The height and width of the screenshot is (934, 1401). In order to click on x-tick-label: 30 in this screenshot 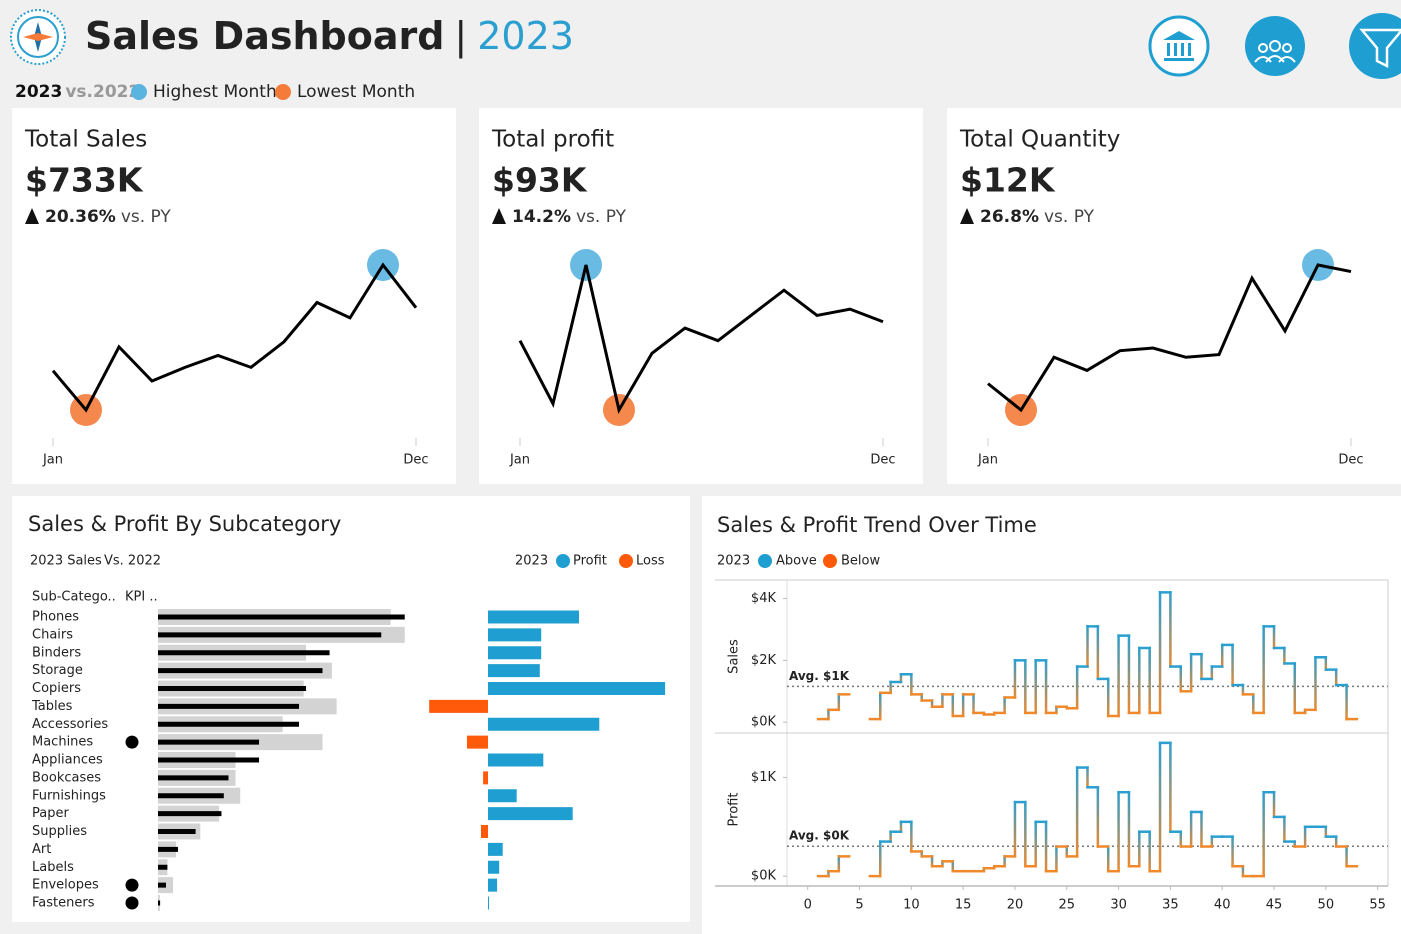, I will do `click(1118, 905)`.